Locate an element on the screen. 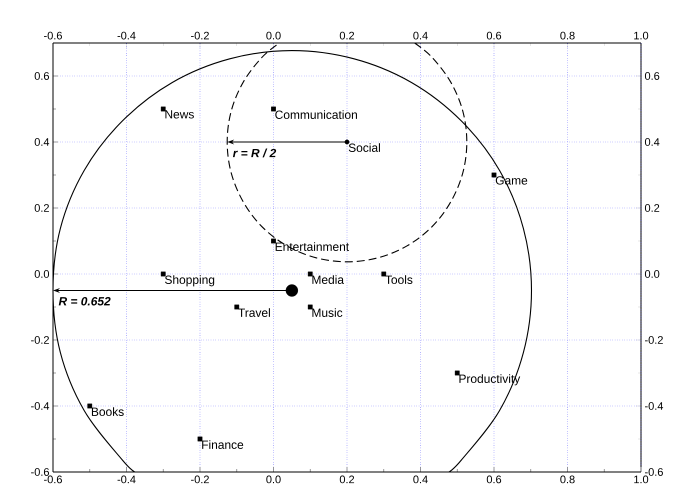 Image resolution: width=696 pixels, height=489 pixels. x-tick-label: -0.6 is located at coordinates (53, 36).